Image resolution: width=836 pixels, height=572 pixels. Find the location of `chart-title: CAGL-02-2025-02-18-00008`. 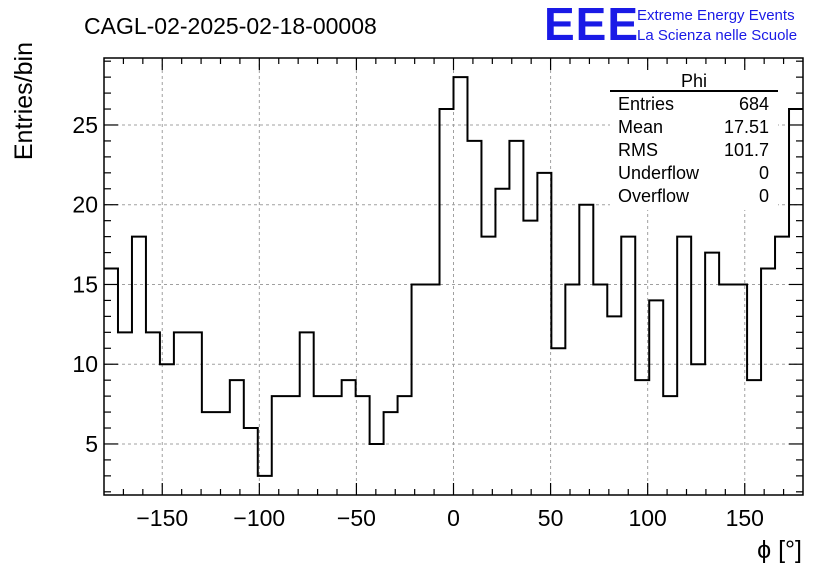

chart-title: CAGL-02-2025-02-18-00008 is located at coordinates (230, 26).